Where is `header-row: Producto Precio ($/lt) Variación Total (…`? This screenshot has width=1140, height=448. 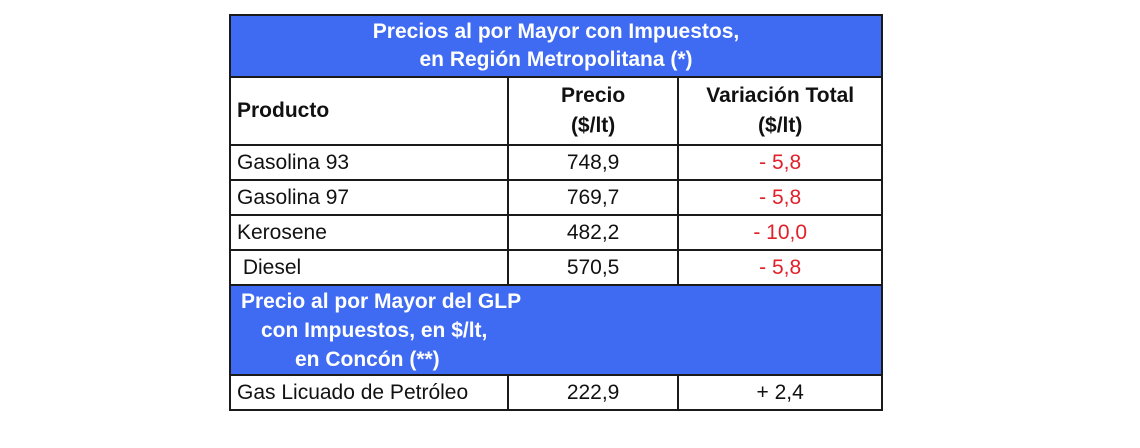
header-row: Producto Precio ($/lt) Variación Total (… is located at coordinates (556, 111).